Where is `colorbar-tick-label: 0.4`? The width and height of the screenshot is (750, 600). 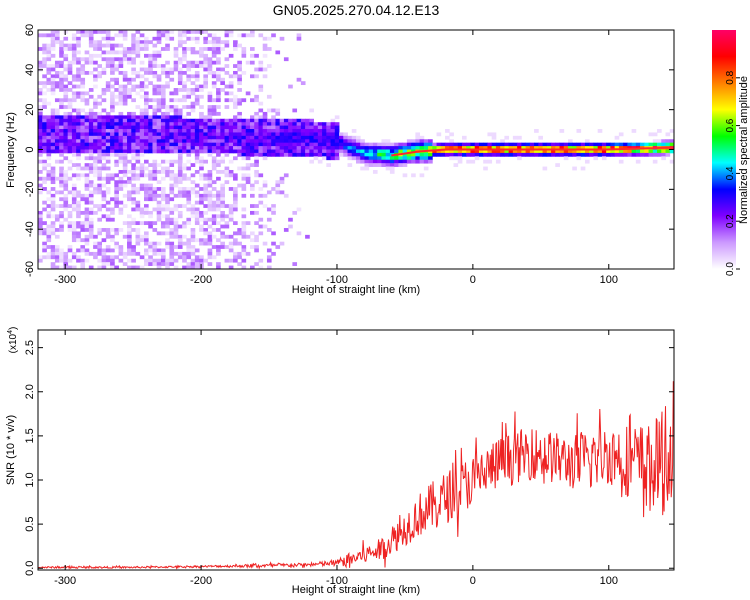 colorbar-tick-label: 0.4 is located at coordinates (730, 173).